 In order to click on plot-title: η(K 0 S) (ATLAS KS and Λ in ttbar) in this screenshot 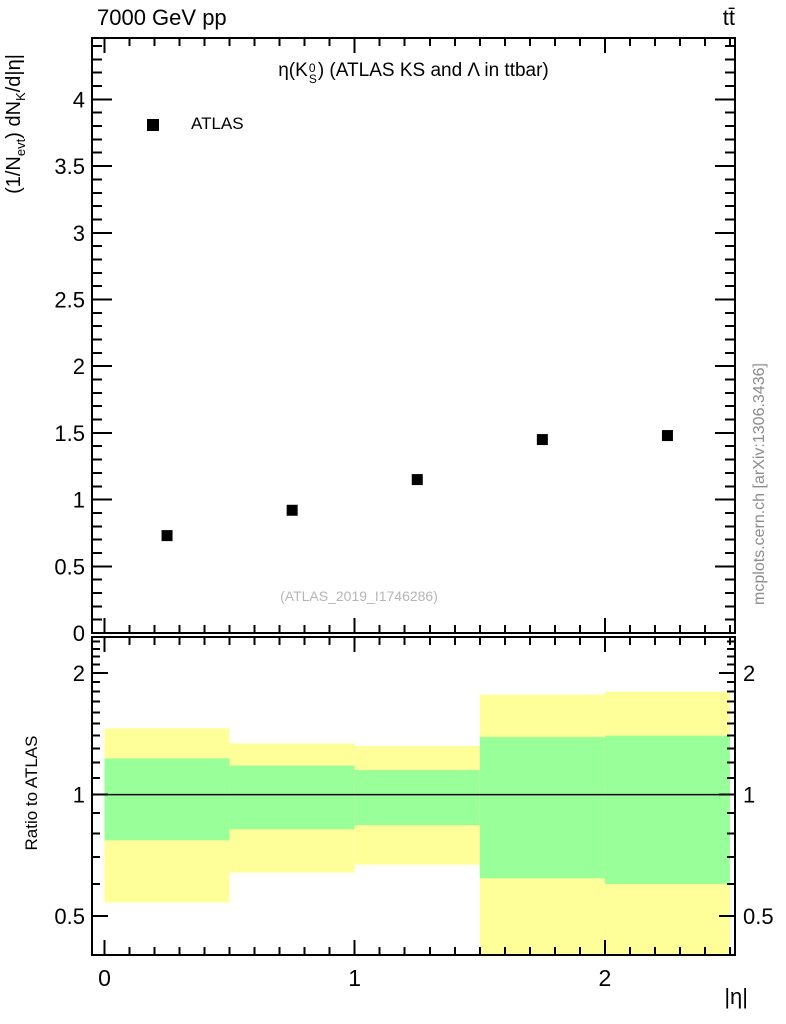, I will do `click(413, 72)`.